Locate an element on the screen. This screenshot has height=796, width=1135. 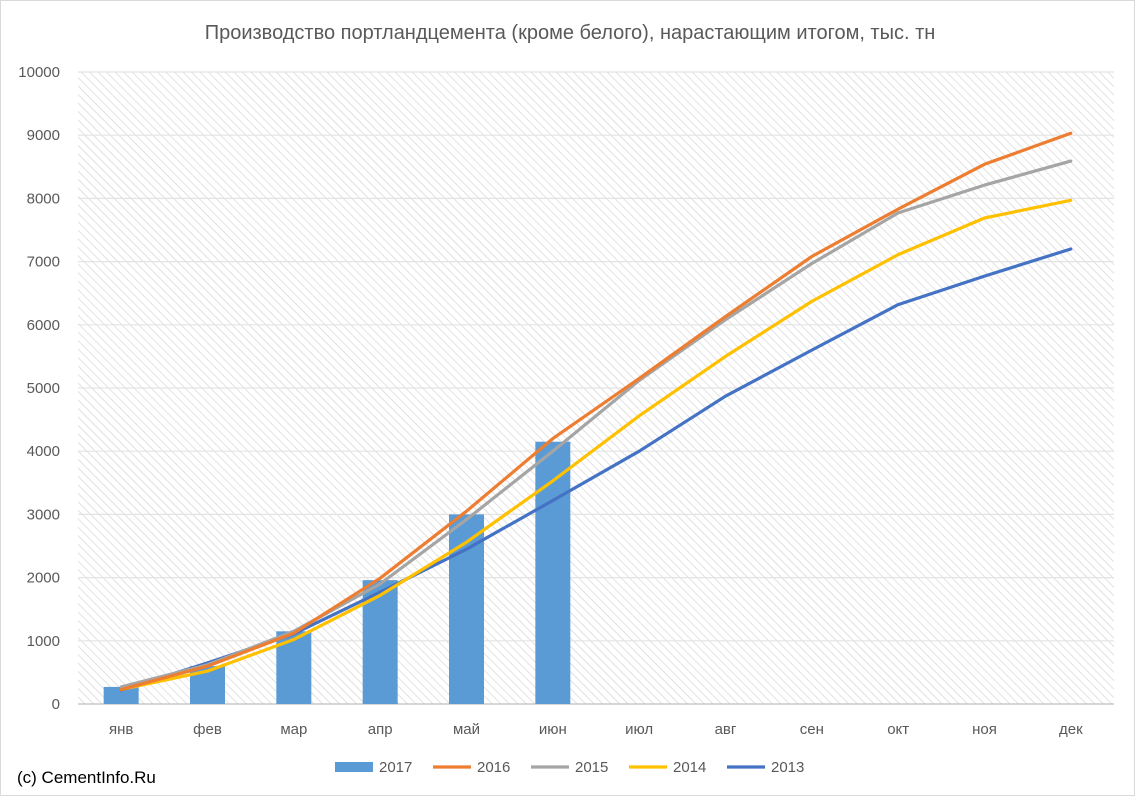
x-tick-label: апр is located at coordinates (380, 729).